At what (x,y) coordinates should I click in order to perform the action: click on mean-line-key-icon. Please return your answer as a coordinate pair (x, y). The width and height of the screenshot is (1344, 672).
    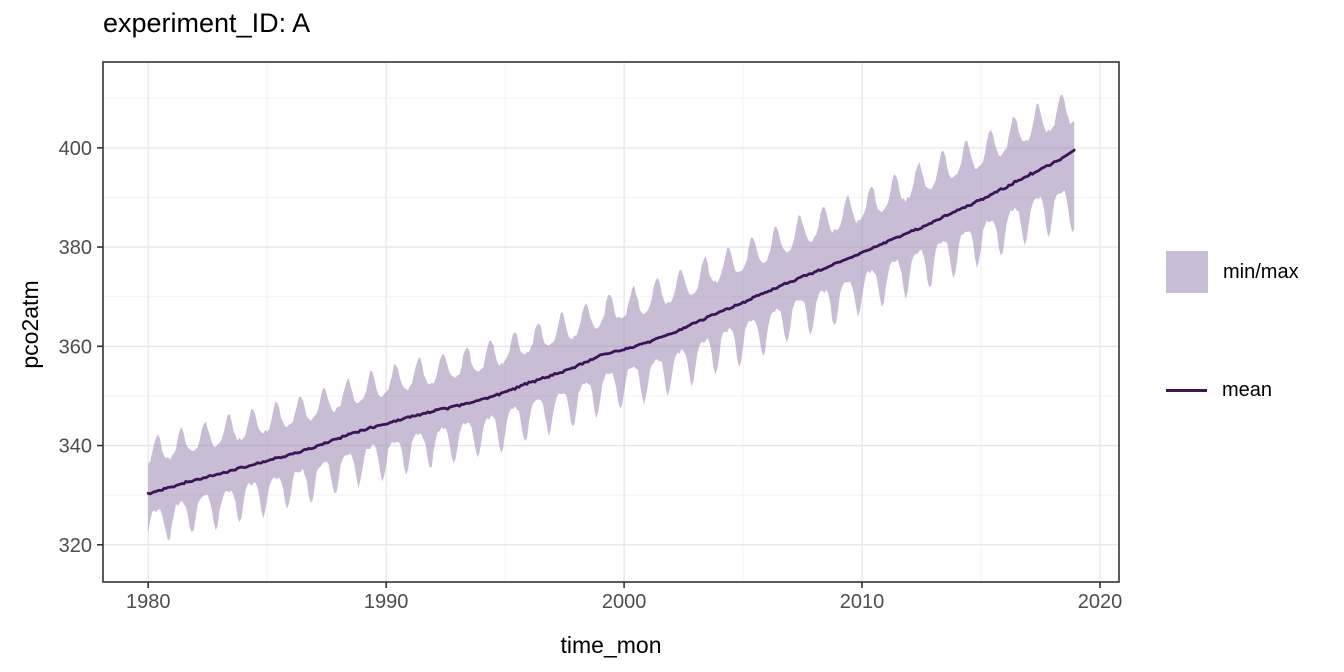
    Looking at the image, I should click on (1186, 390).